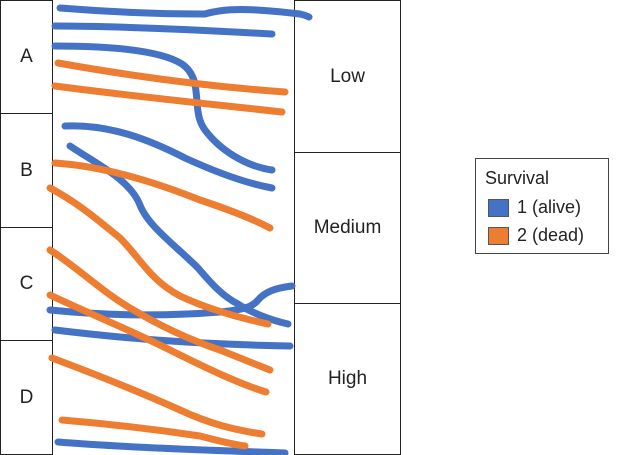 This screenshot has width=619, height=455. I want to click on left-label-b: B, so click(26, 170).